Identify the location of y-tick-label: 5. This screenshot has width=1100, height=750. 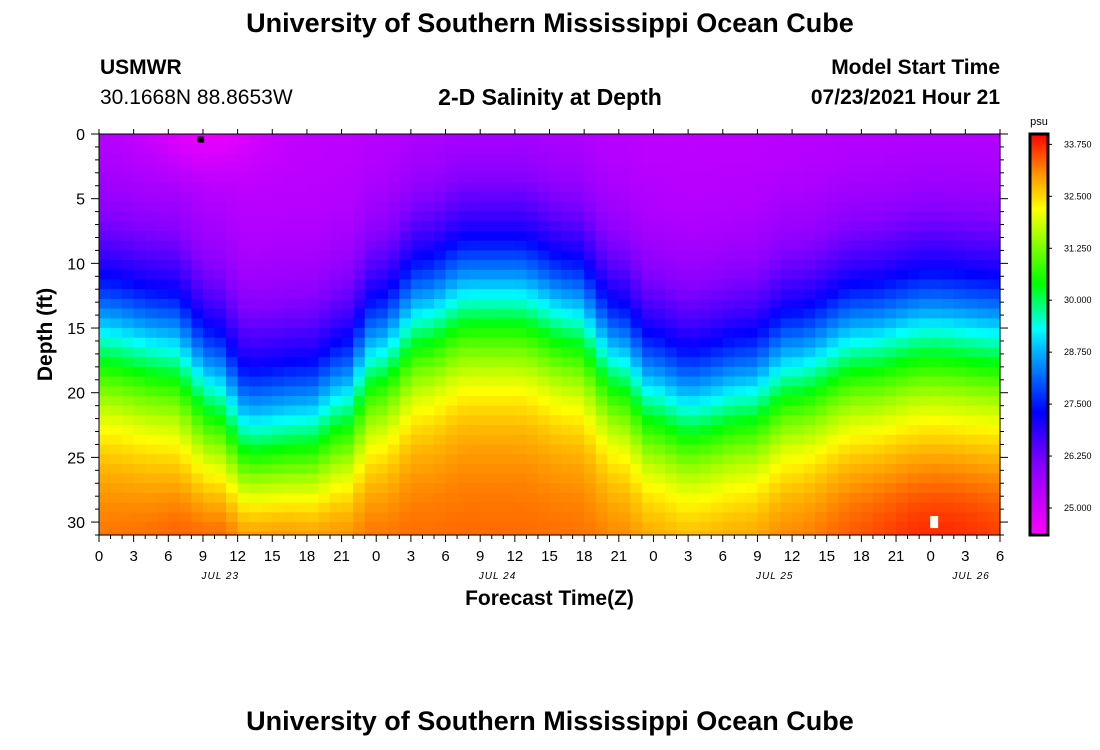
(80, 200).